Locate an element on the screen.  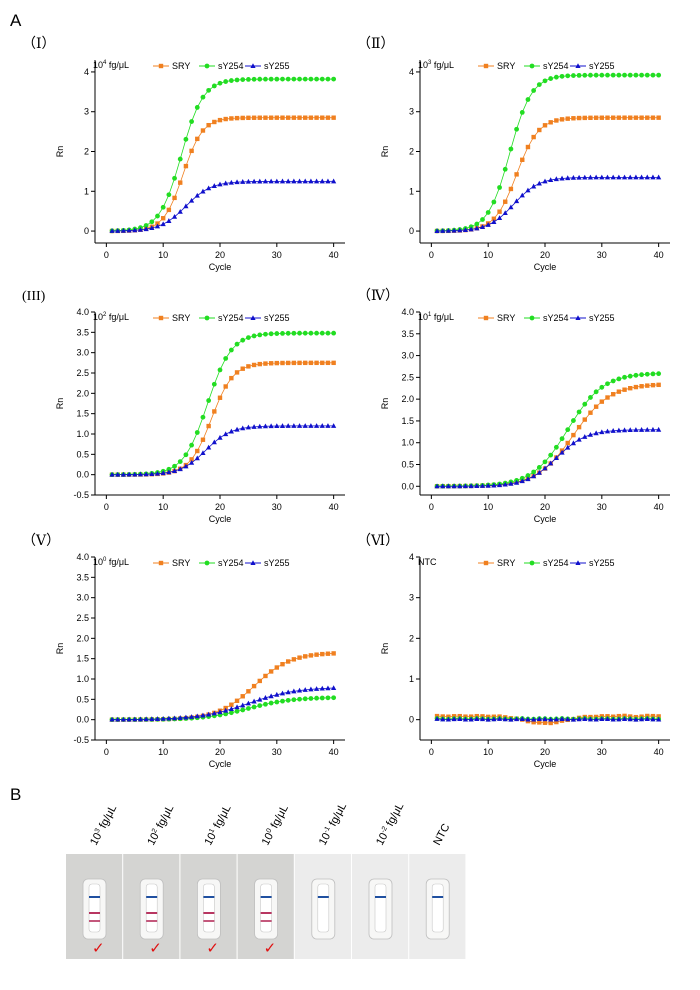
series-line is located at coordinates (223, 687).